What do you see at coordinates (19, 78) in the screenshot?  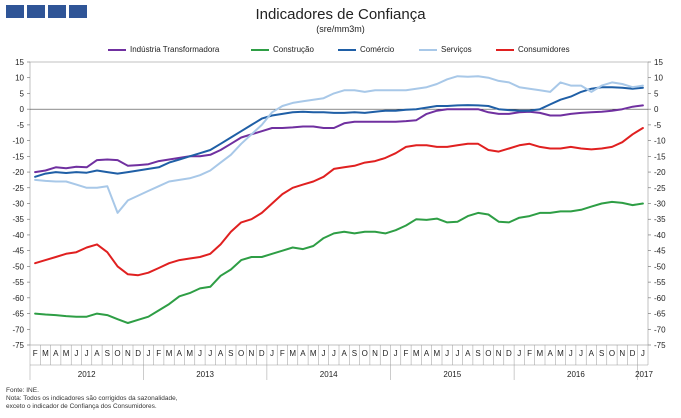 I see `y-tick-label-left: 10` at bounding box center [19, 78].